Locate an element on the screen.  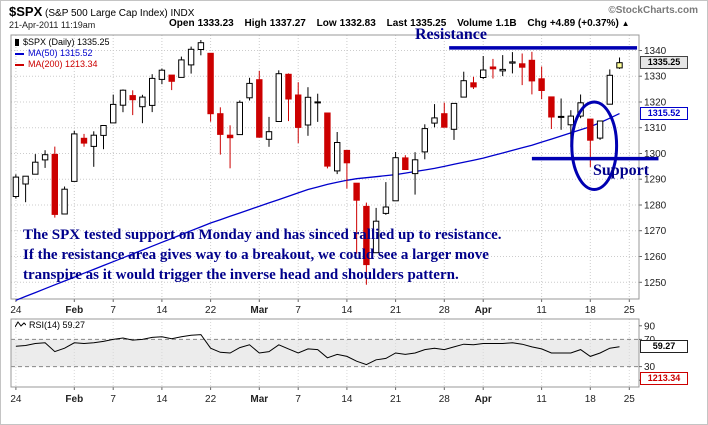
svg-text: 1250 is located at coordinates (655, 283).